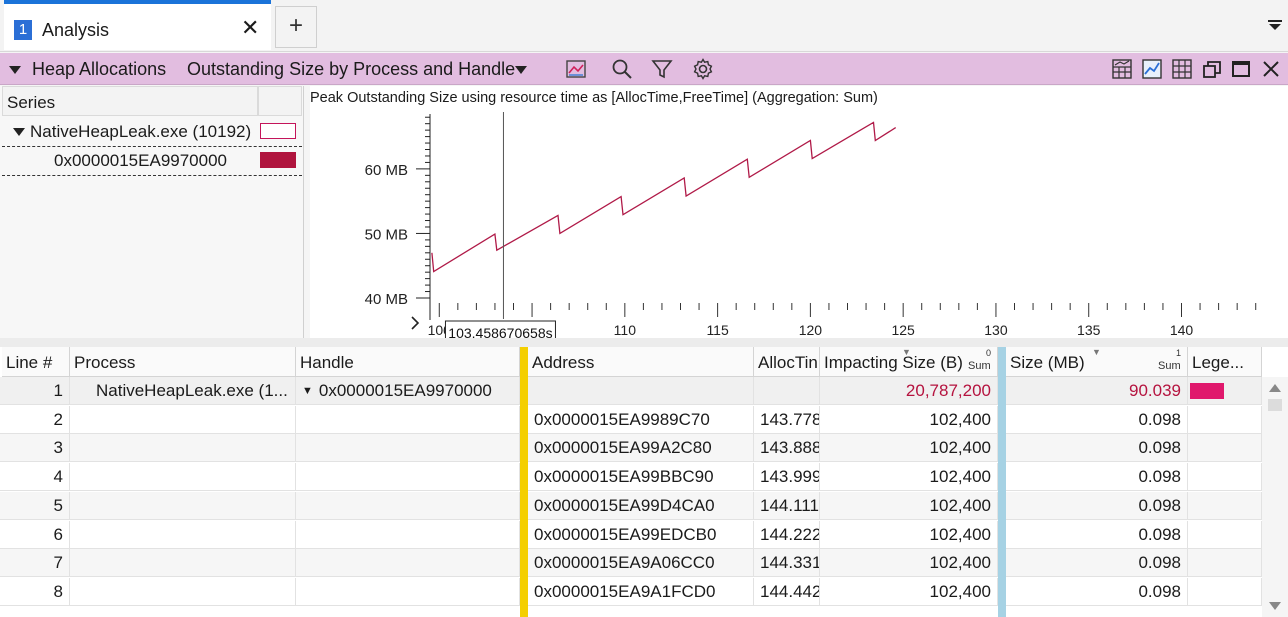 Image resolution: width=1288 pixels, height=617 pixels. What do you see at coordinates (960, 505) in the screenshot?
I see `cell-text: 102,400` at bounding box center [960, 505].